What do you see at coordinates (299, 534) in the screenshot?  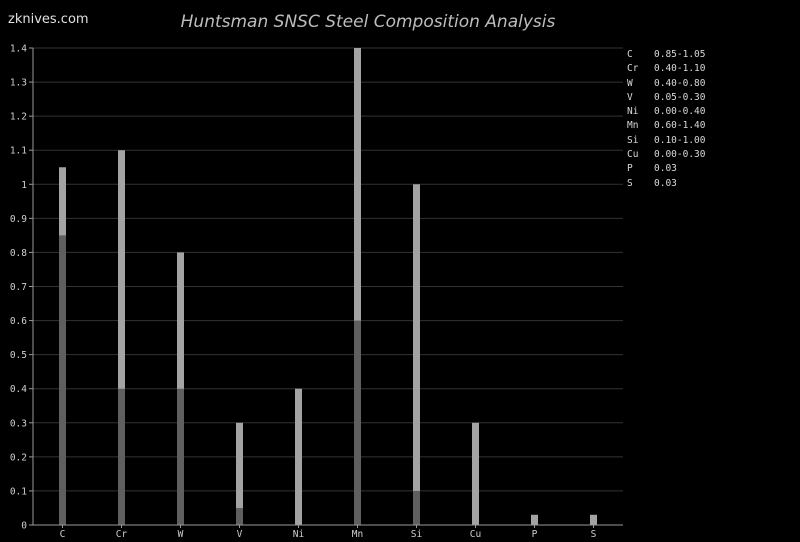 I see `x-tick-label: Ni` at bounding box center [299, 534].